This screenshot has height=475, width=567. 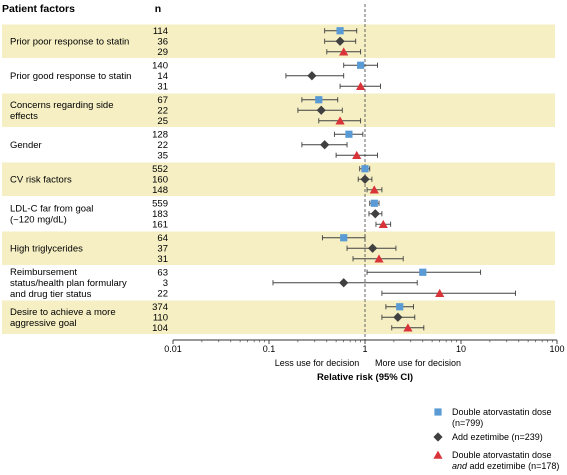 What do you see at coordinates (162, 156) in the screenshot?
I see `n-value: 35` at bounding box center [162, 156].